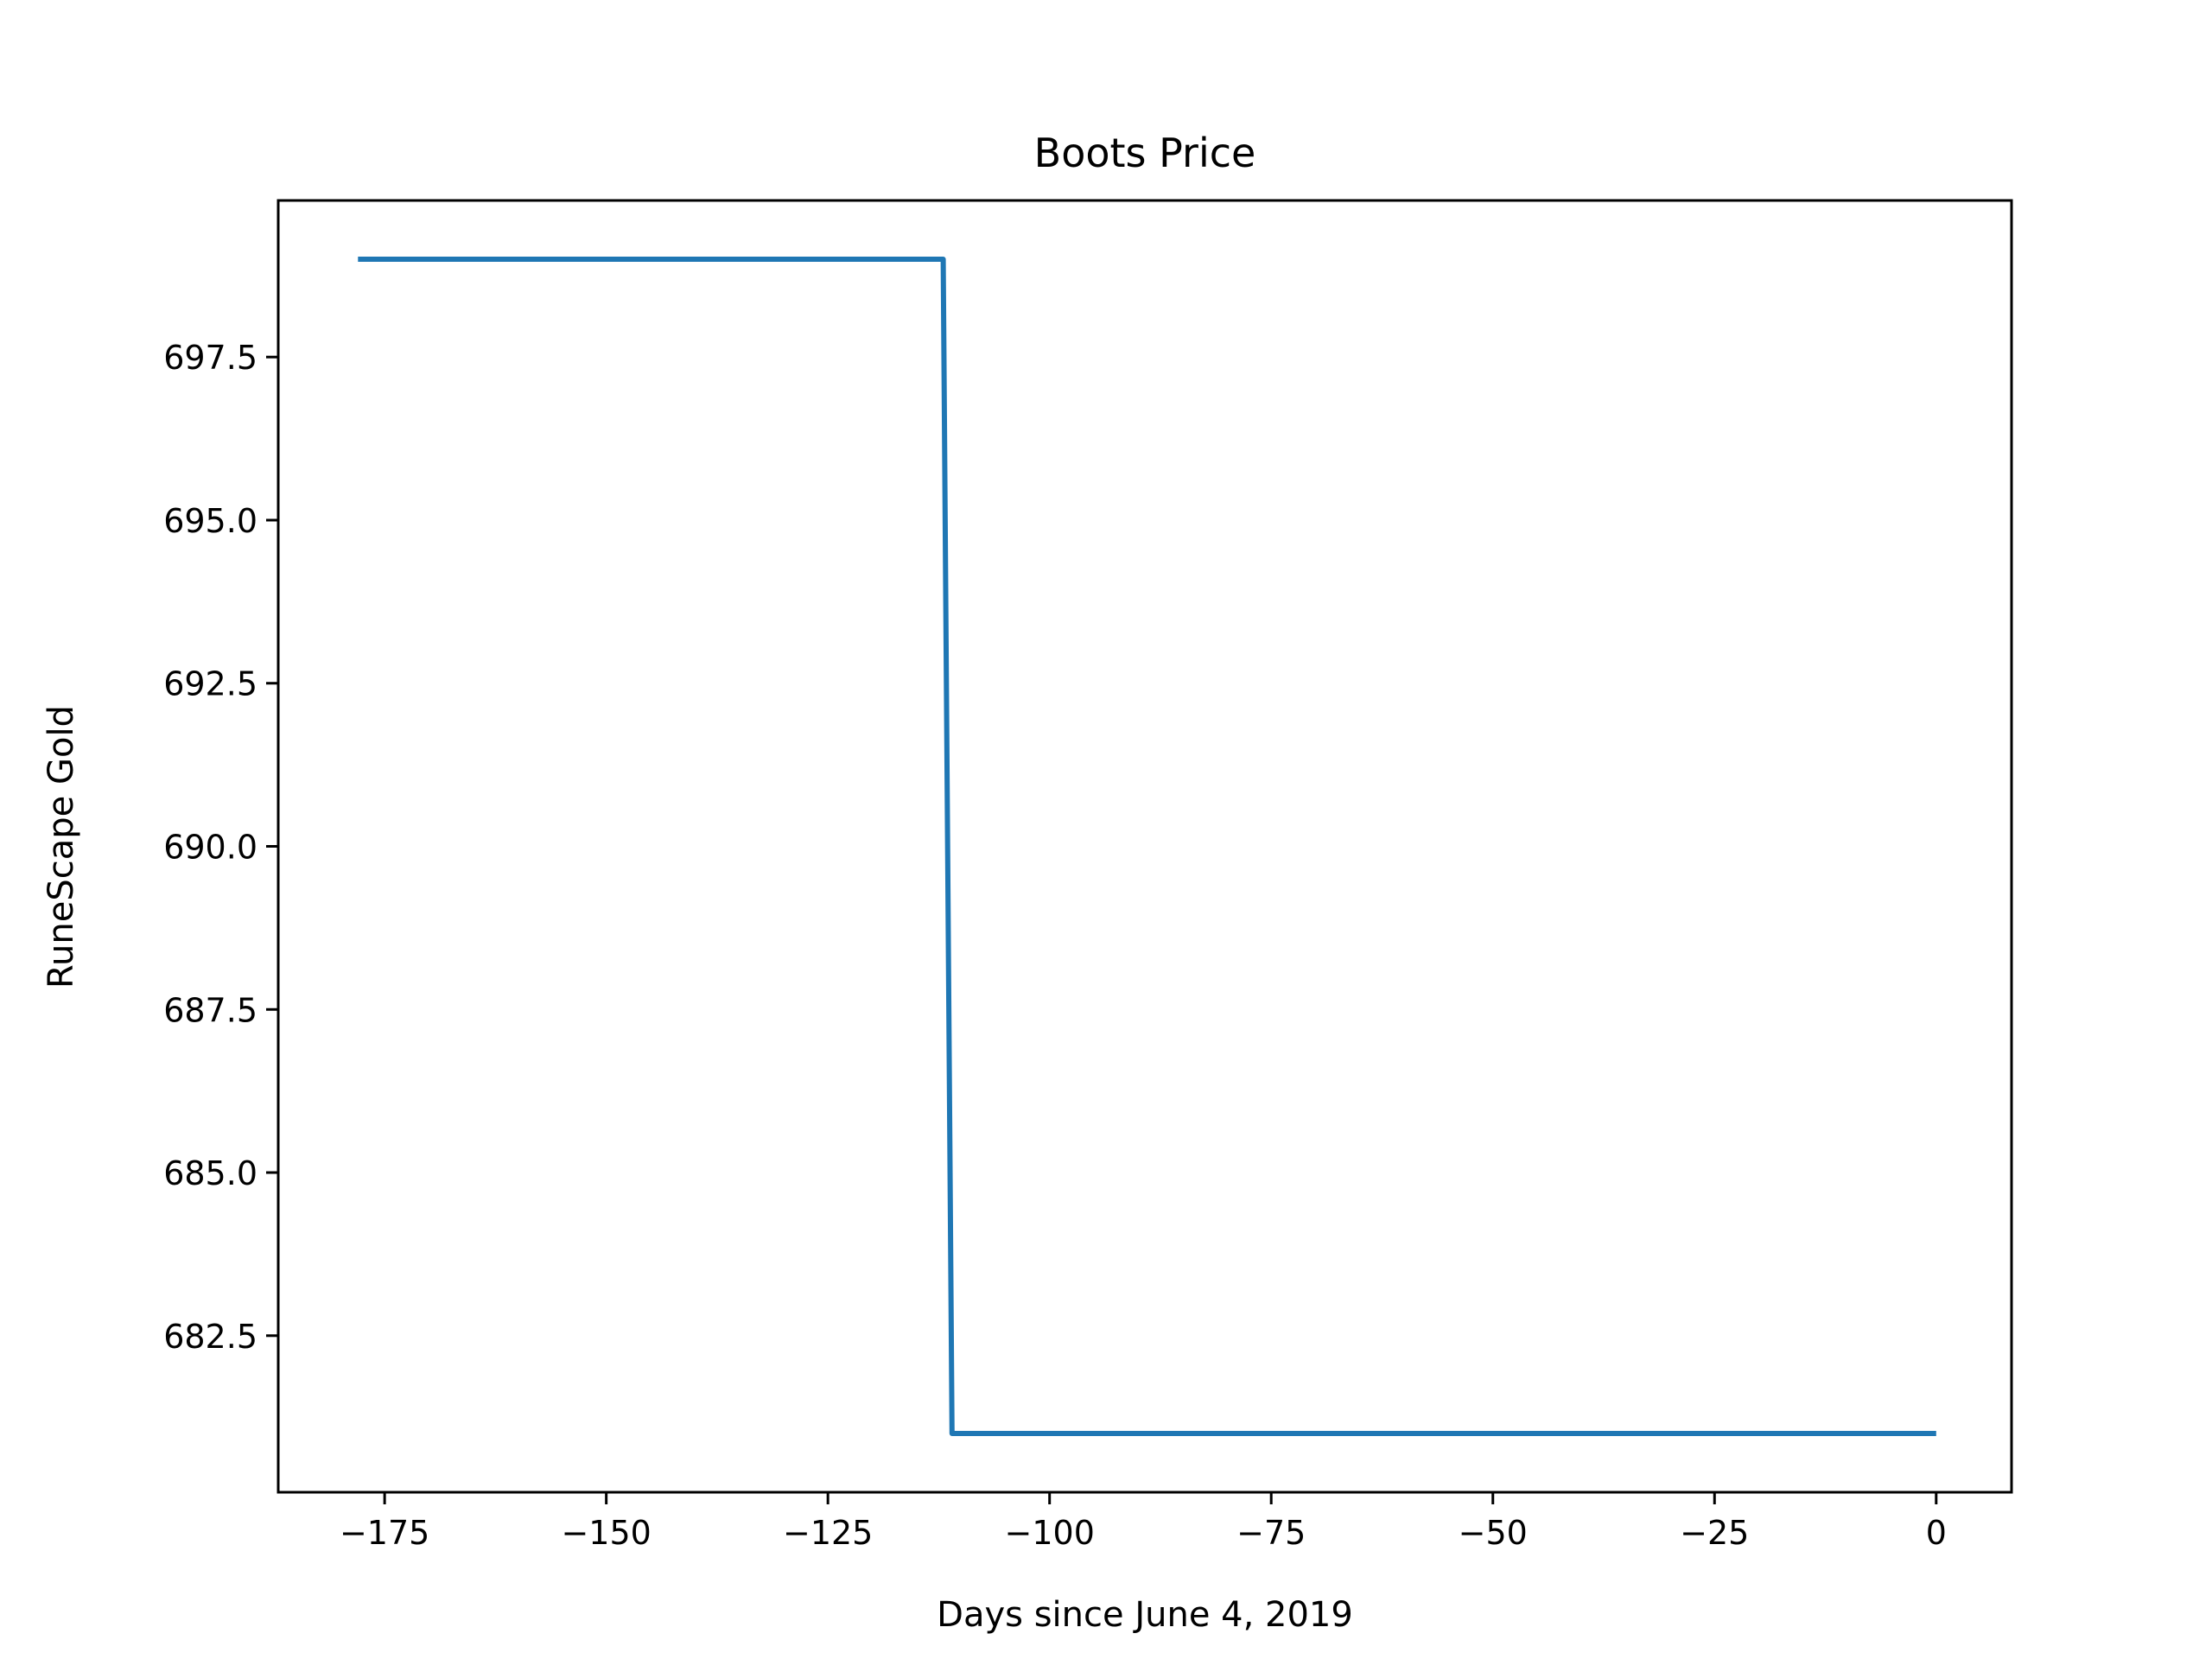  What do you see at coordinates (210, 358) in the screenshot?
I see `y-tick-label: 697.5` at bounding box center [210, 358].